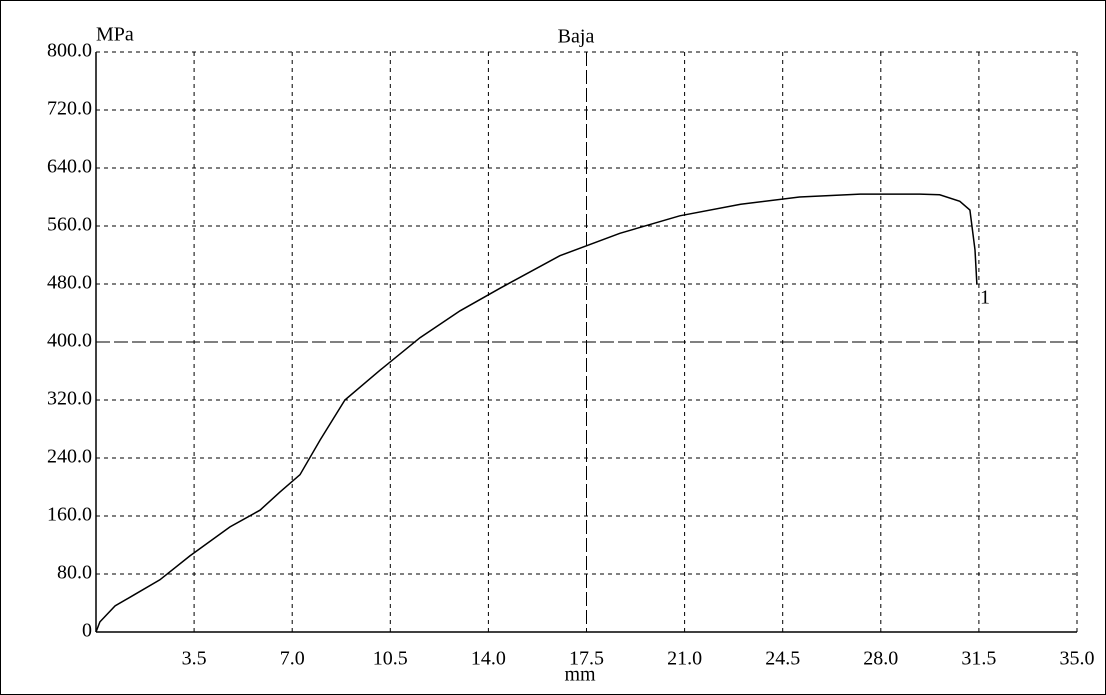 The width and height of the screenshot is (1106, 695). What do you see at coordinates (69, 399) in the screenshot?
I see `y-tick-label: 320.0` at bounding box center [69, 399].